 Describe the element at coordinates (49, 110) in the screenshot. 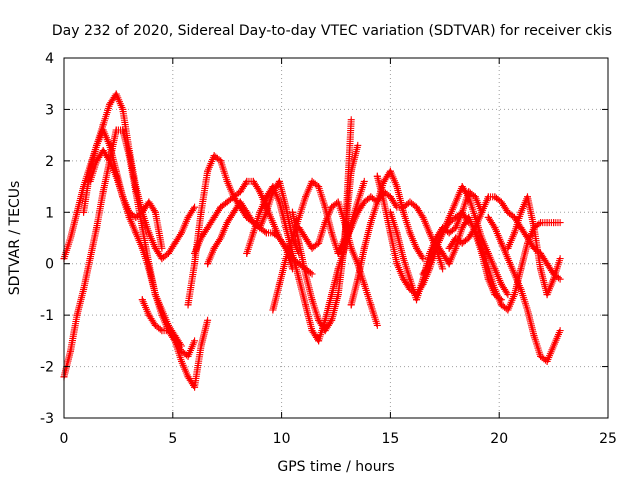

I see `y-tick-label: 3` at that location.